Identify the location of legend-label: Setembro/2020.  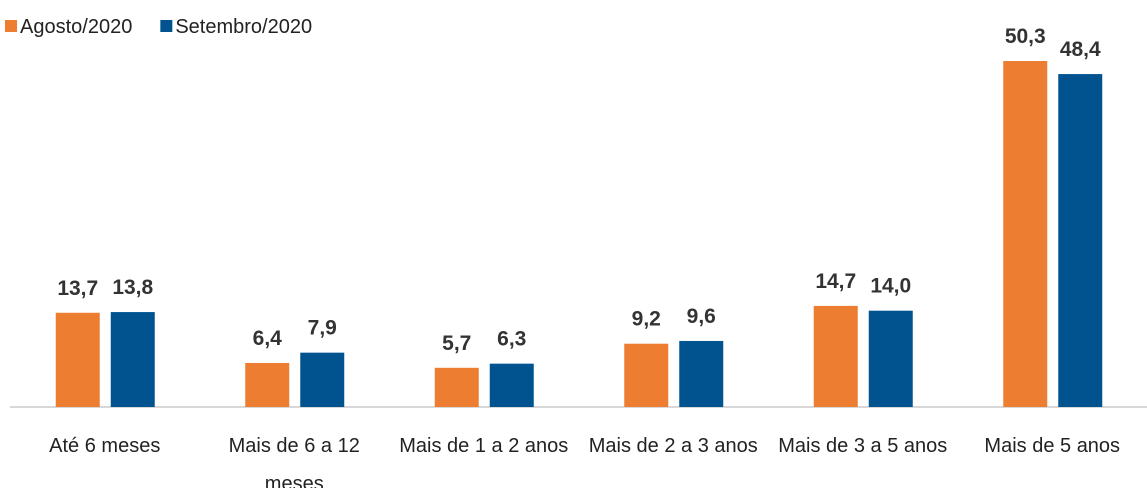
(243, 27).